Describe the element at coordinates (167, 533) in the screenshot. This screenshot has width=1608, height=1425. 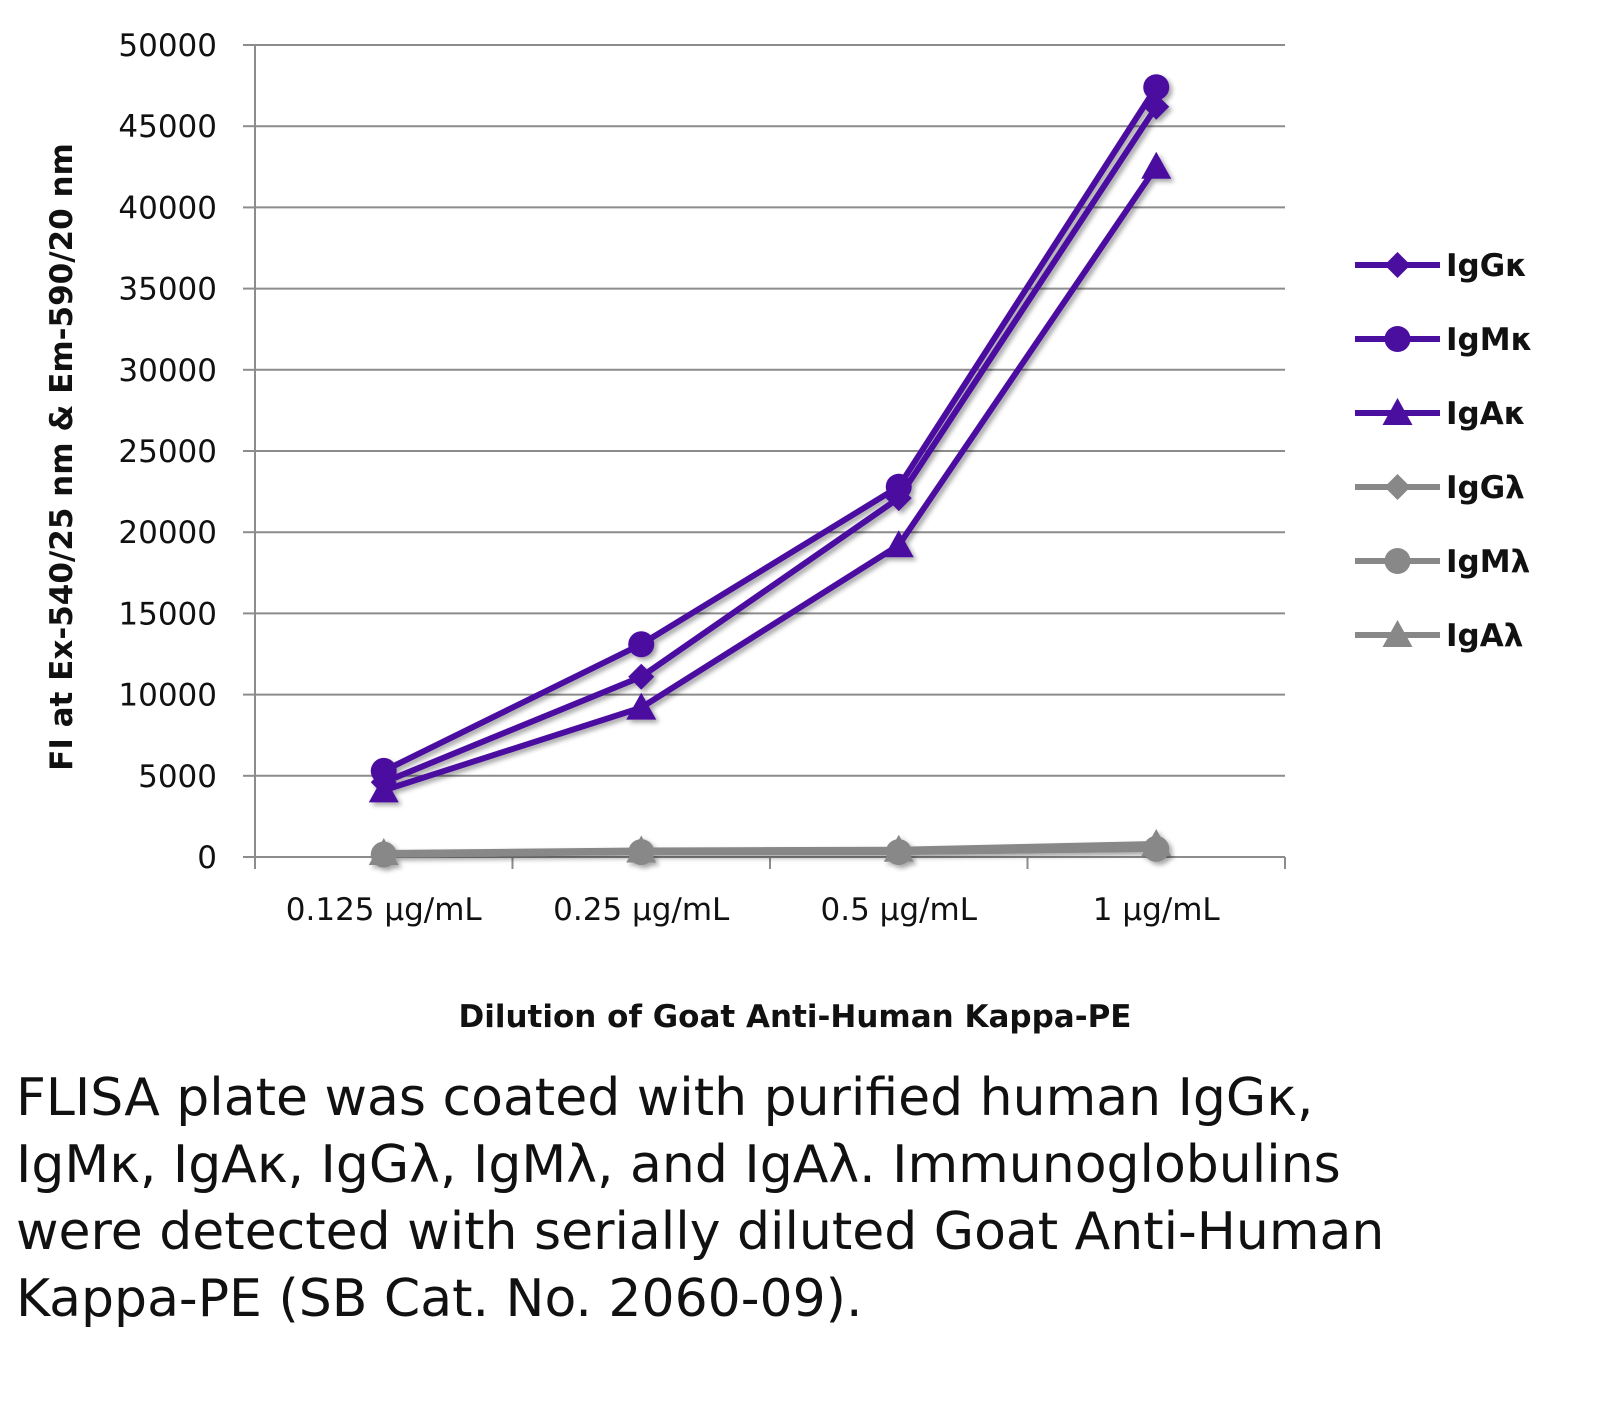
I see `y-tick-label: 20000` at that location.